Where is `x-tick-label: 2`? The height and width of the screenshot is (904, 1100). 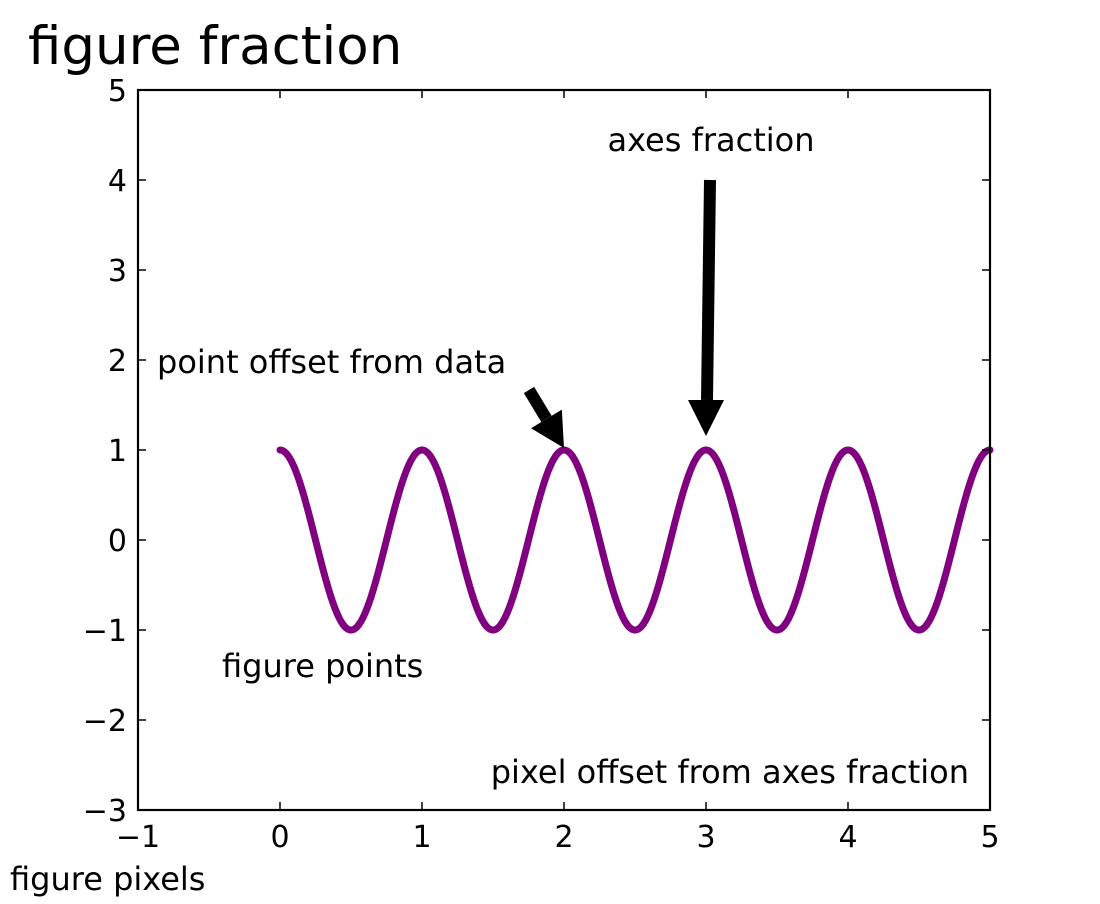 x-tick-label: 2 is located at coordinates (563, 837).